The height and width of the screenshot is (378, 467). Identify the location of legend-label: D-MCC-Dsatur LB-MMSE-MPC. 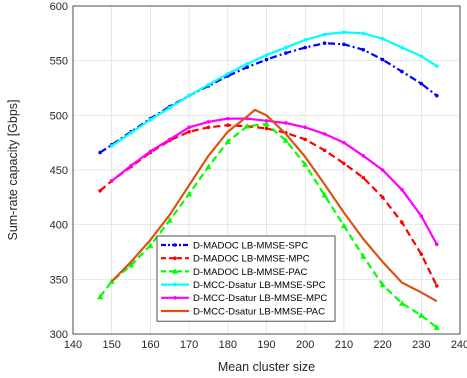
(260, 298).